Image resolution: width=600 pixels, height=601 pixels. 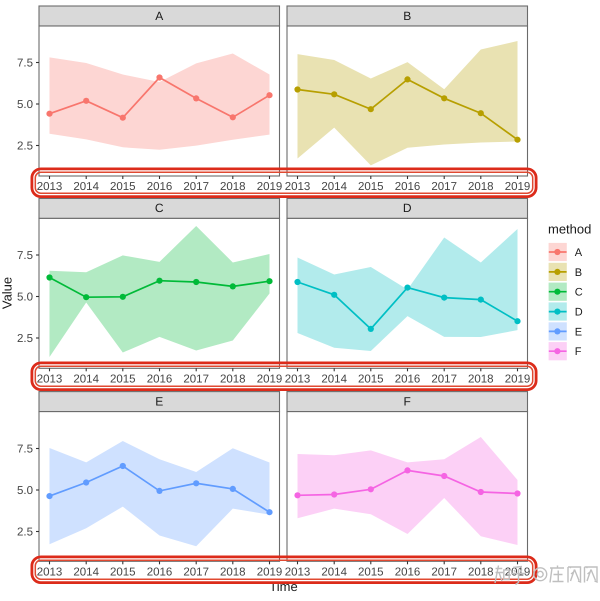 What do you see at coordinates (569, 229) in the screenshot?
I see `svg-text: method` at bounding box center [569, 229].